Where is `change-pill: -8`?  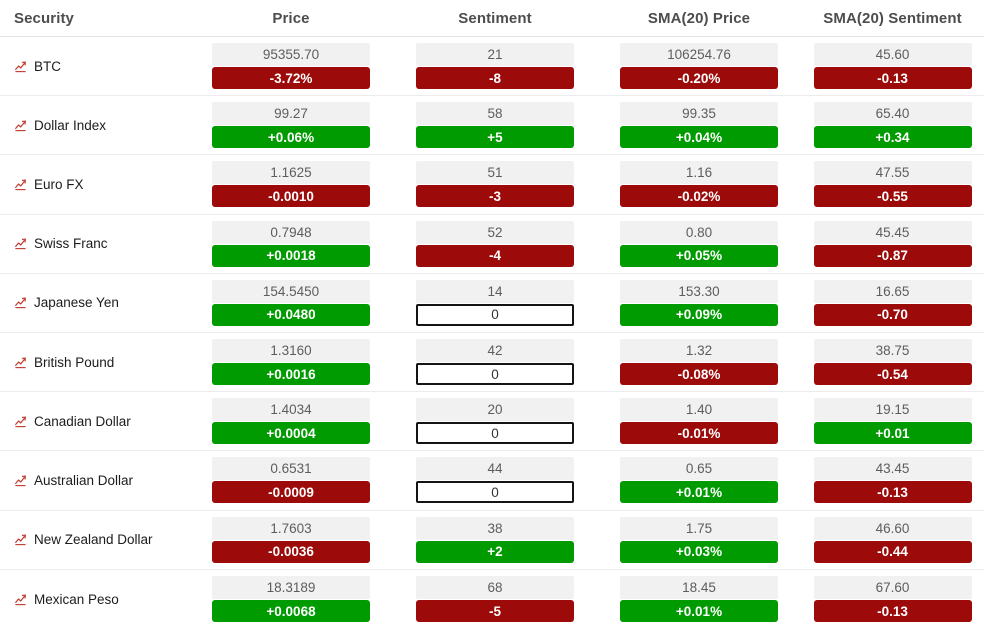 change-pill: -8 is located at coordinates (495, 78).